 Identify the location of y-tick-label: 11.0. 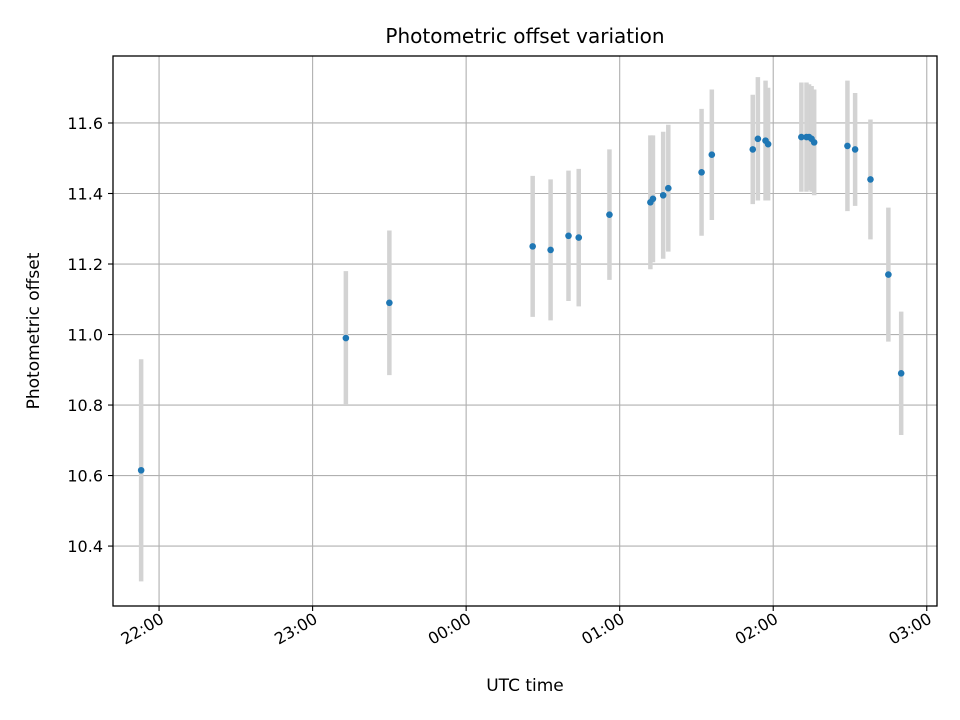
(85, 335).